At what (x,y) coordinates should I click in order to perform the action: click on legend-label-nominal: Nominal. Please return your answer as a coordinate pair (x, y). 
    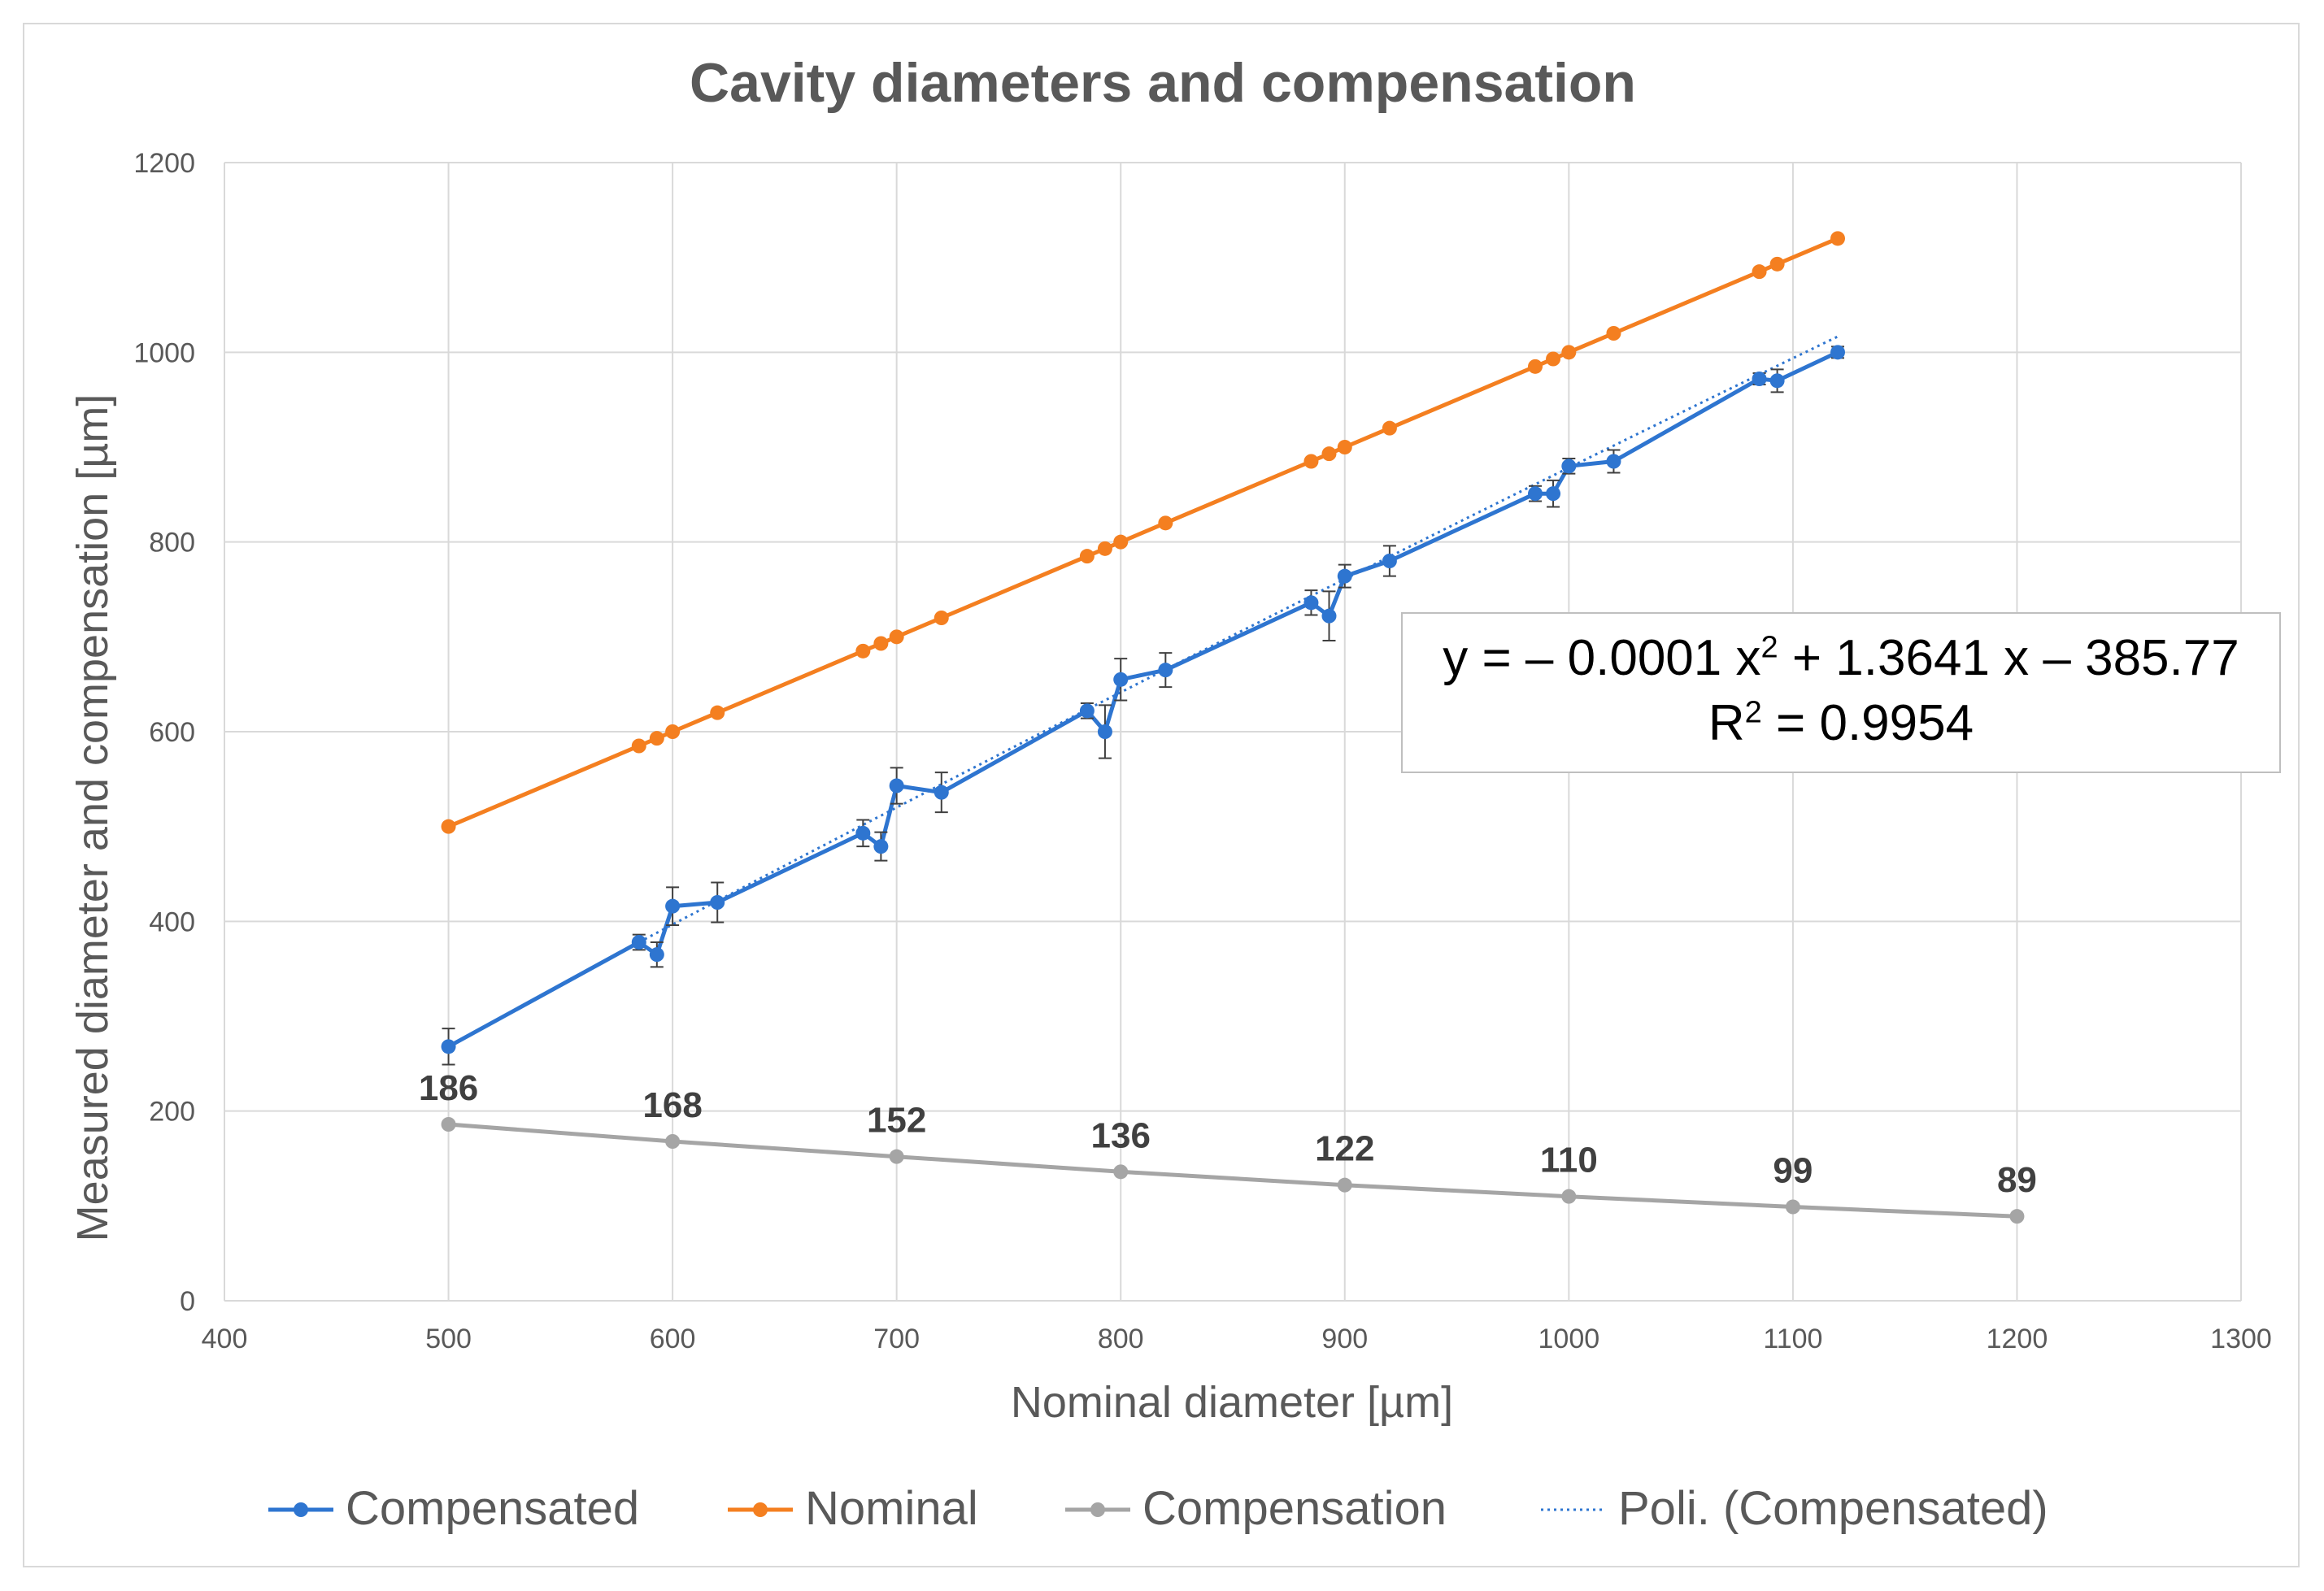
    Looking at the image, I should click on (892, 1508).